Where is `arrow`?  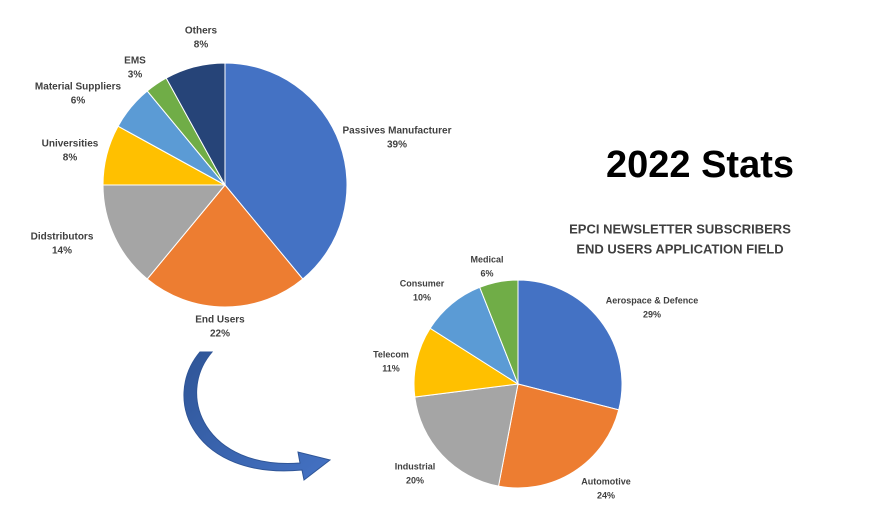
arrow is located at coordinates (257, 416).